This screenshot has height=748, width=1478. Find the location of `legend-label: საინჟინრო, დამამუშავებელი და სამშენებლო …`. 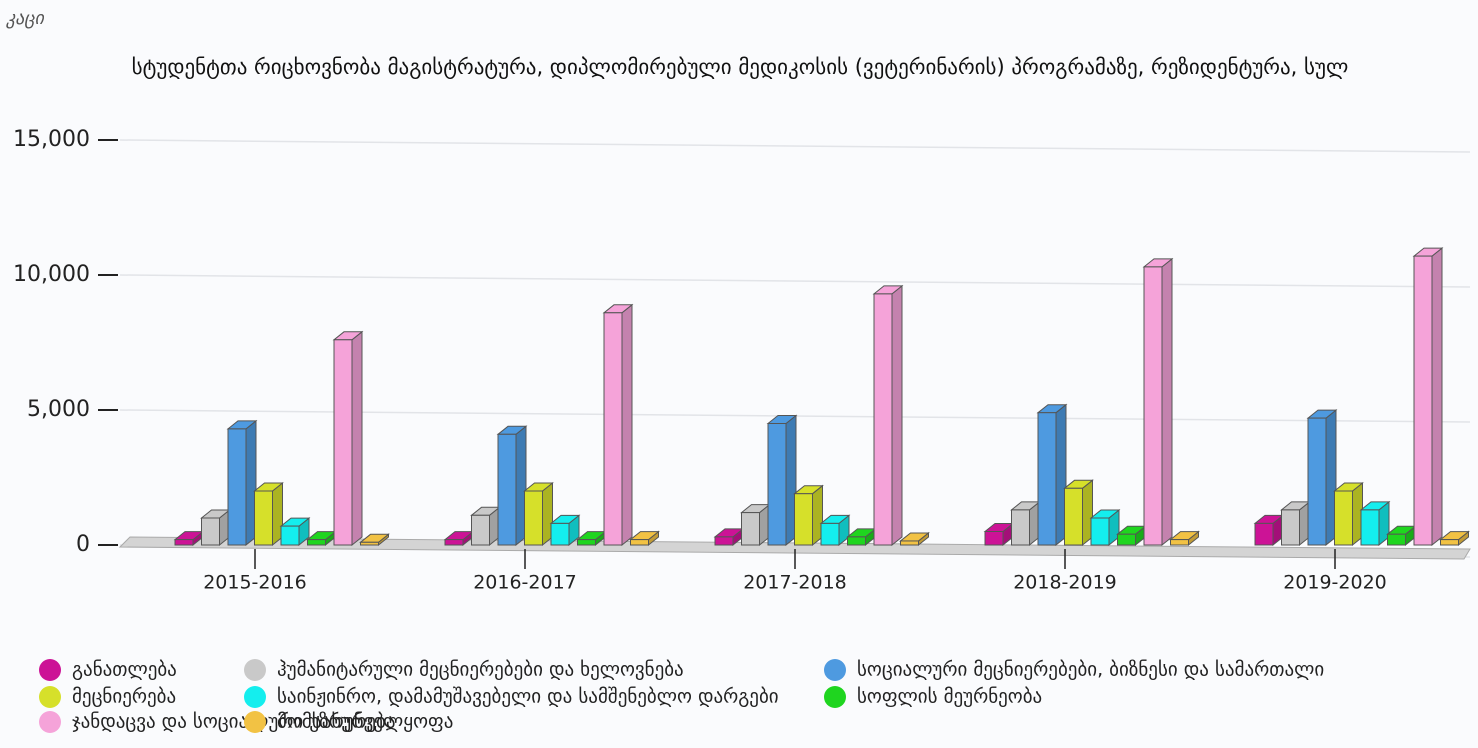

legend-label: საინჟინრო, დამამუშავებელი და სამშენებლო … is located at coordinates (528, 697).